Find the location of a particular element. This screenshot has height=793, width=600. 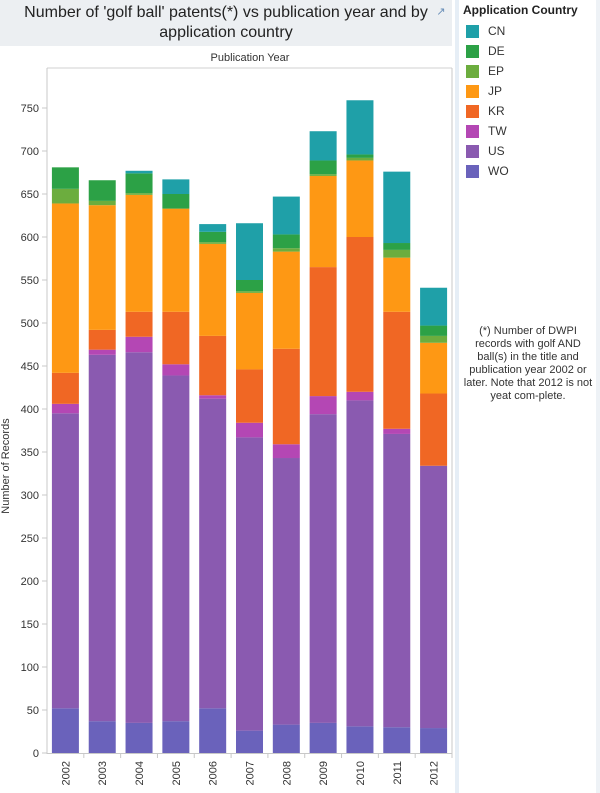

bar-segment-de-2012 is located at coordinates (434, 330).